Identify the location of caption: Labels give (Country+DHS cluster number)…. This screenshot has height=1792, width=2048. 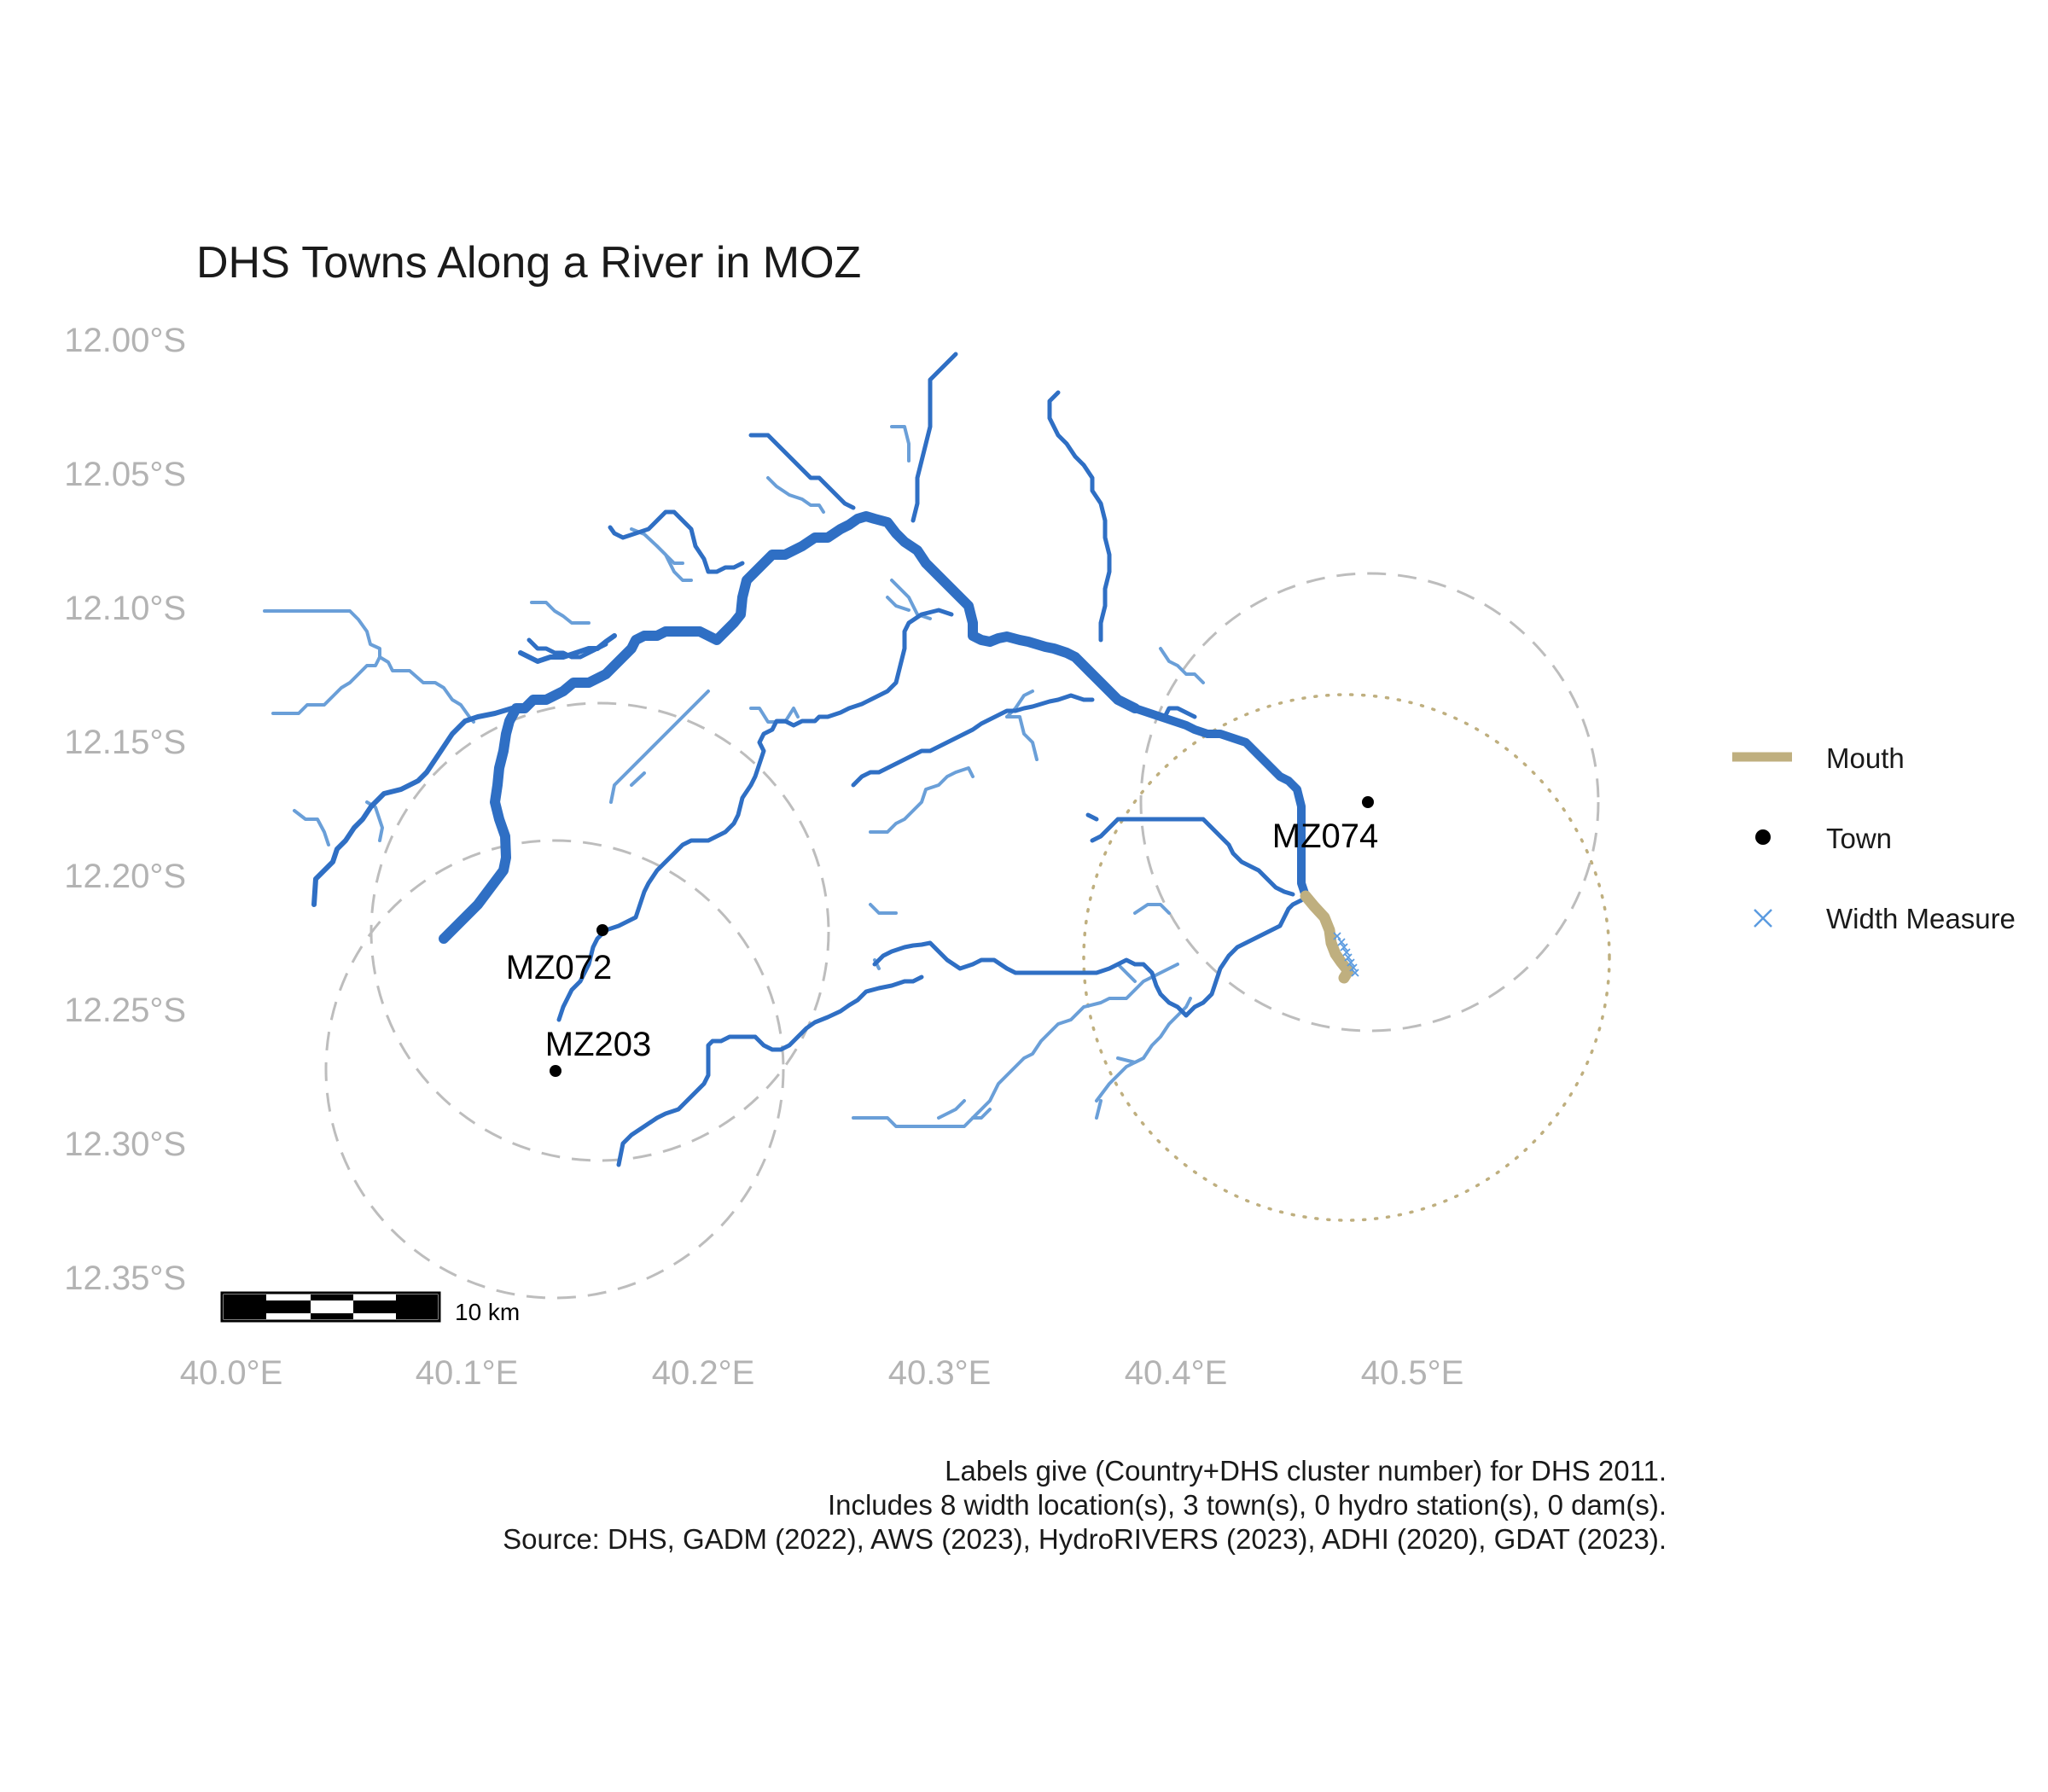
(1085, 1505).